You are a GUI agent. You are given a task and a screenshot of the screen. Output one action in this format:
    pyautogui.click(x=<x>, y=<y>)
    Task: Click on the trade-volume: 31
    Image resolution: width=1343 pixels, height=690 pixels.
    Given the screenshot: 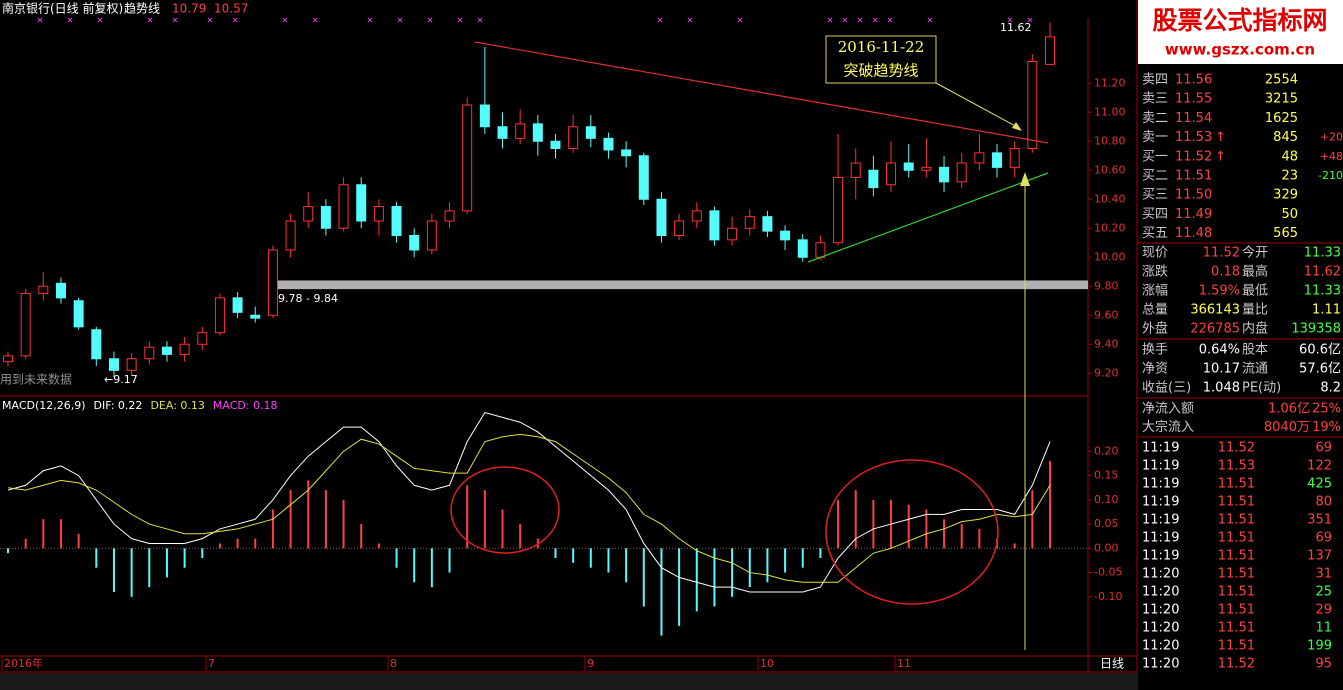 What is the action you would take?
    pyautogui.click(x=1323, y=574)
    